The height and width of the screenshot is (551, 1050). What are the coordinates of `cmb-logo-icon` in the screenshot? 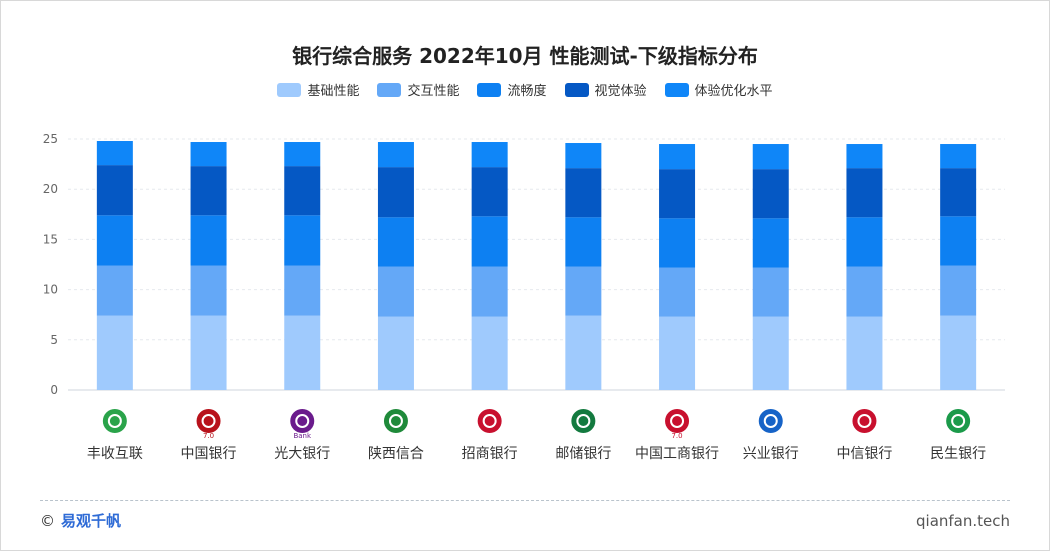 It's located at (489, 421).